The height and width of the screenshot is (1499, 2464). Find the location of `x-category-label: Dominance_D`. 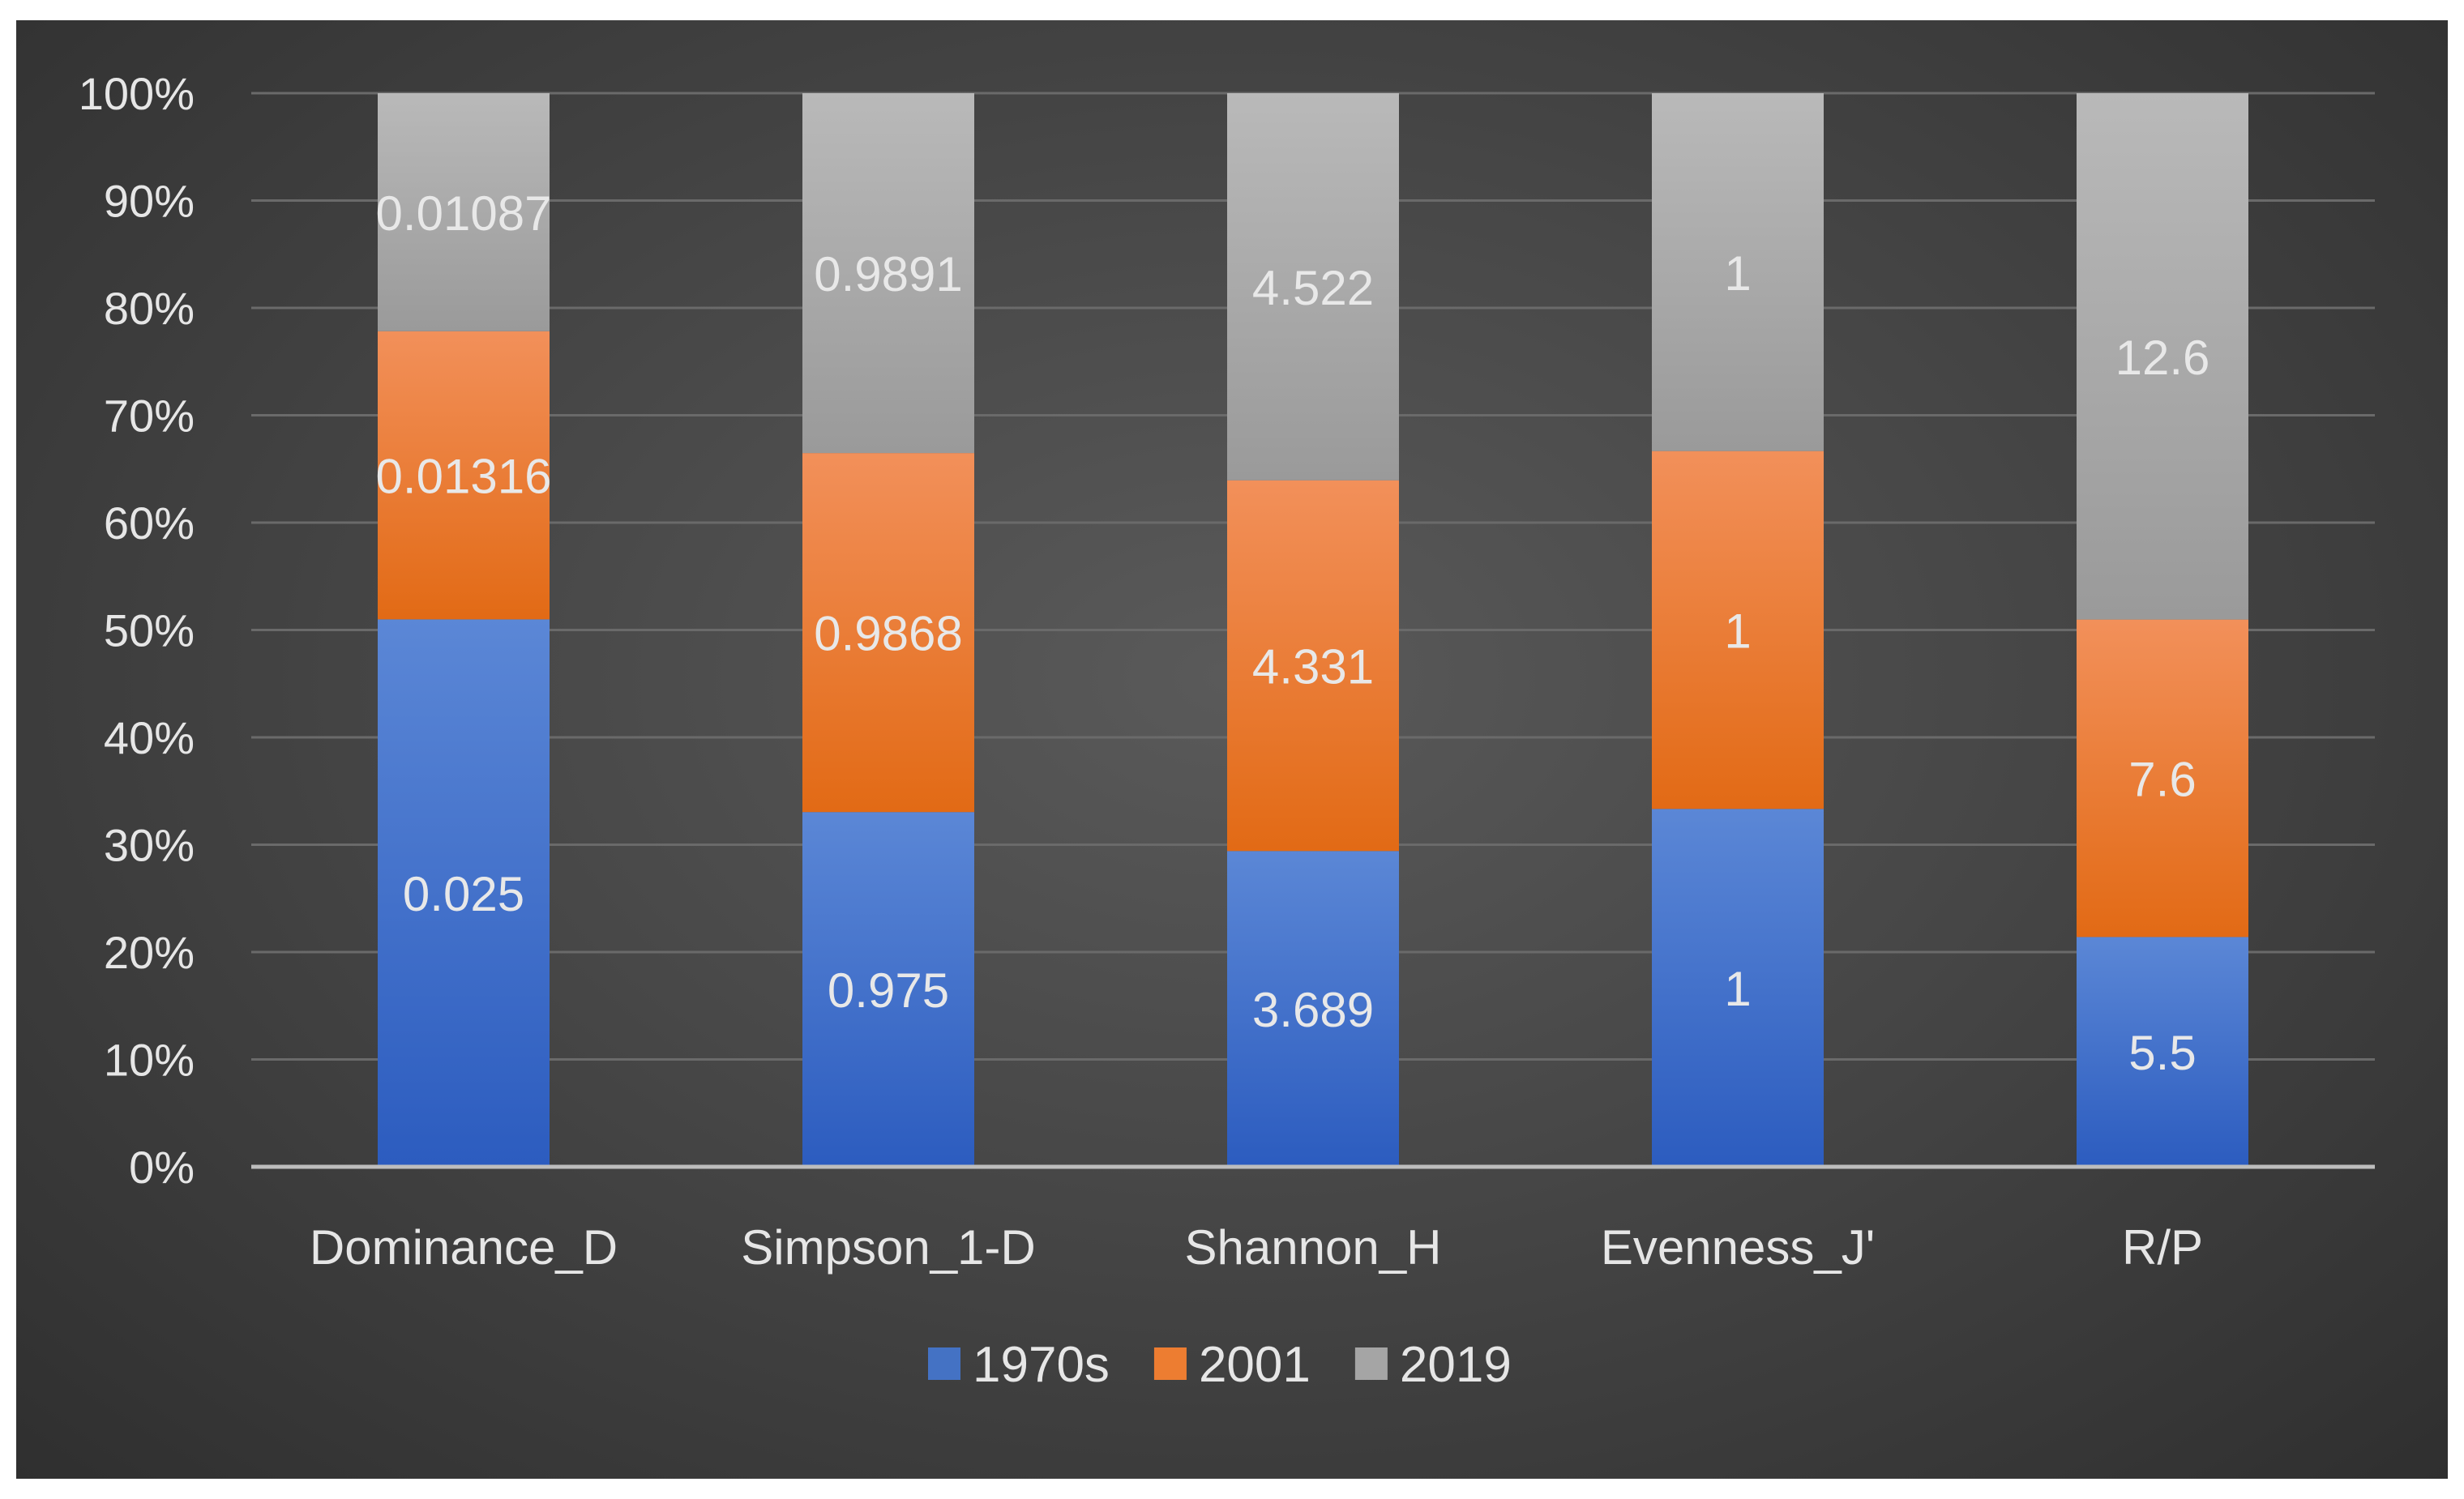

x-category-label: Dominance_D is located at coordinates (464, 1247).